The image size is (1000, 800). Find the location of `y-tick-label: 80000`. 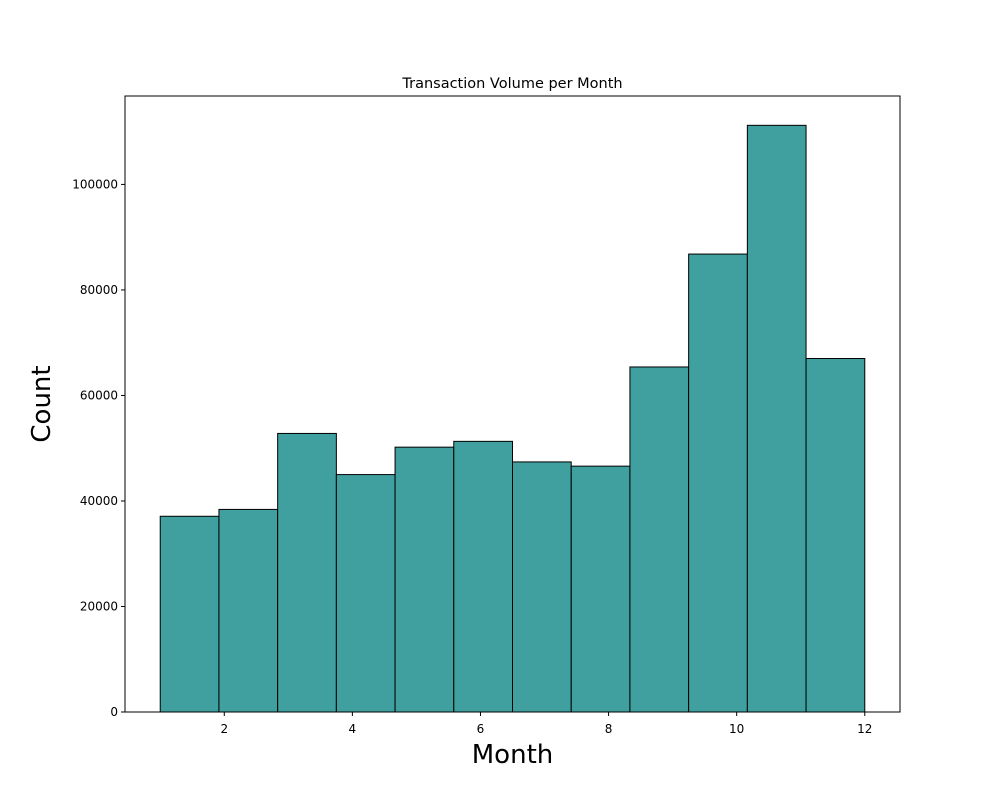

y-tick-label: 80000 is located at coordinates (99, 290).